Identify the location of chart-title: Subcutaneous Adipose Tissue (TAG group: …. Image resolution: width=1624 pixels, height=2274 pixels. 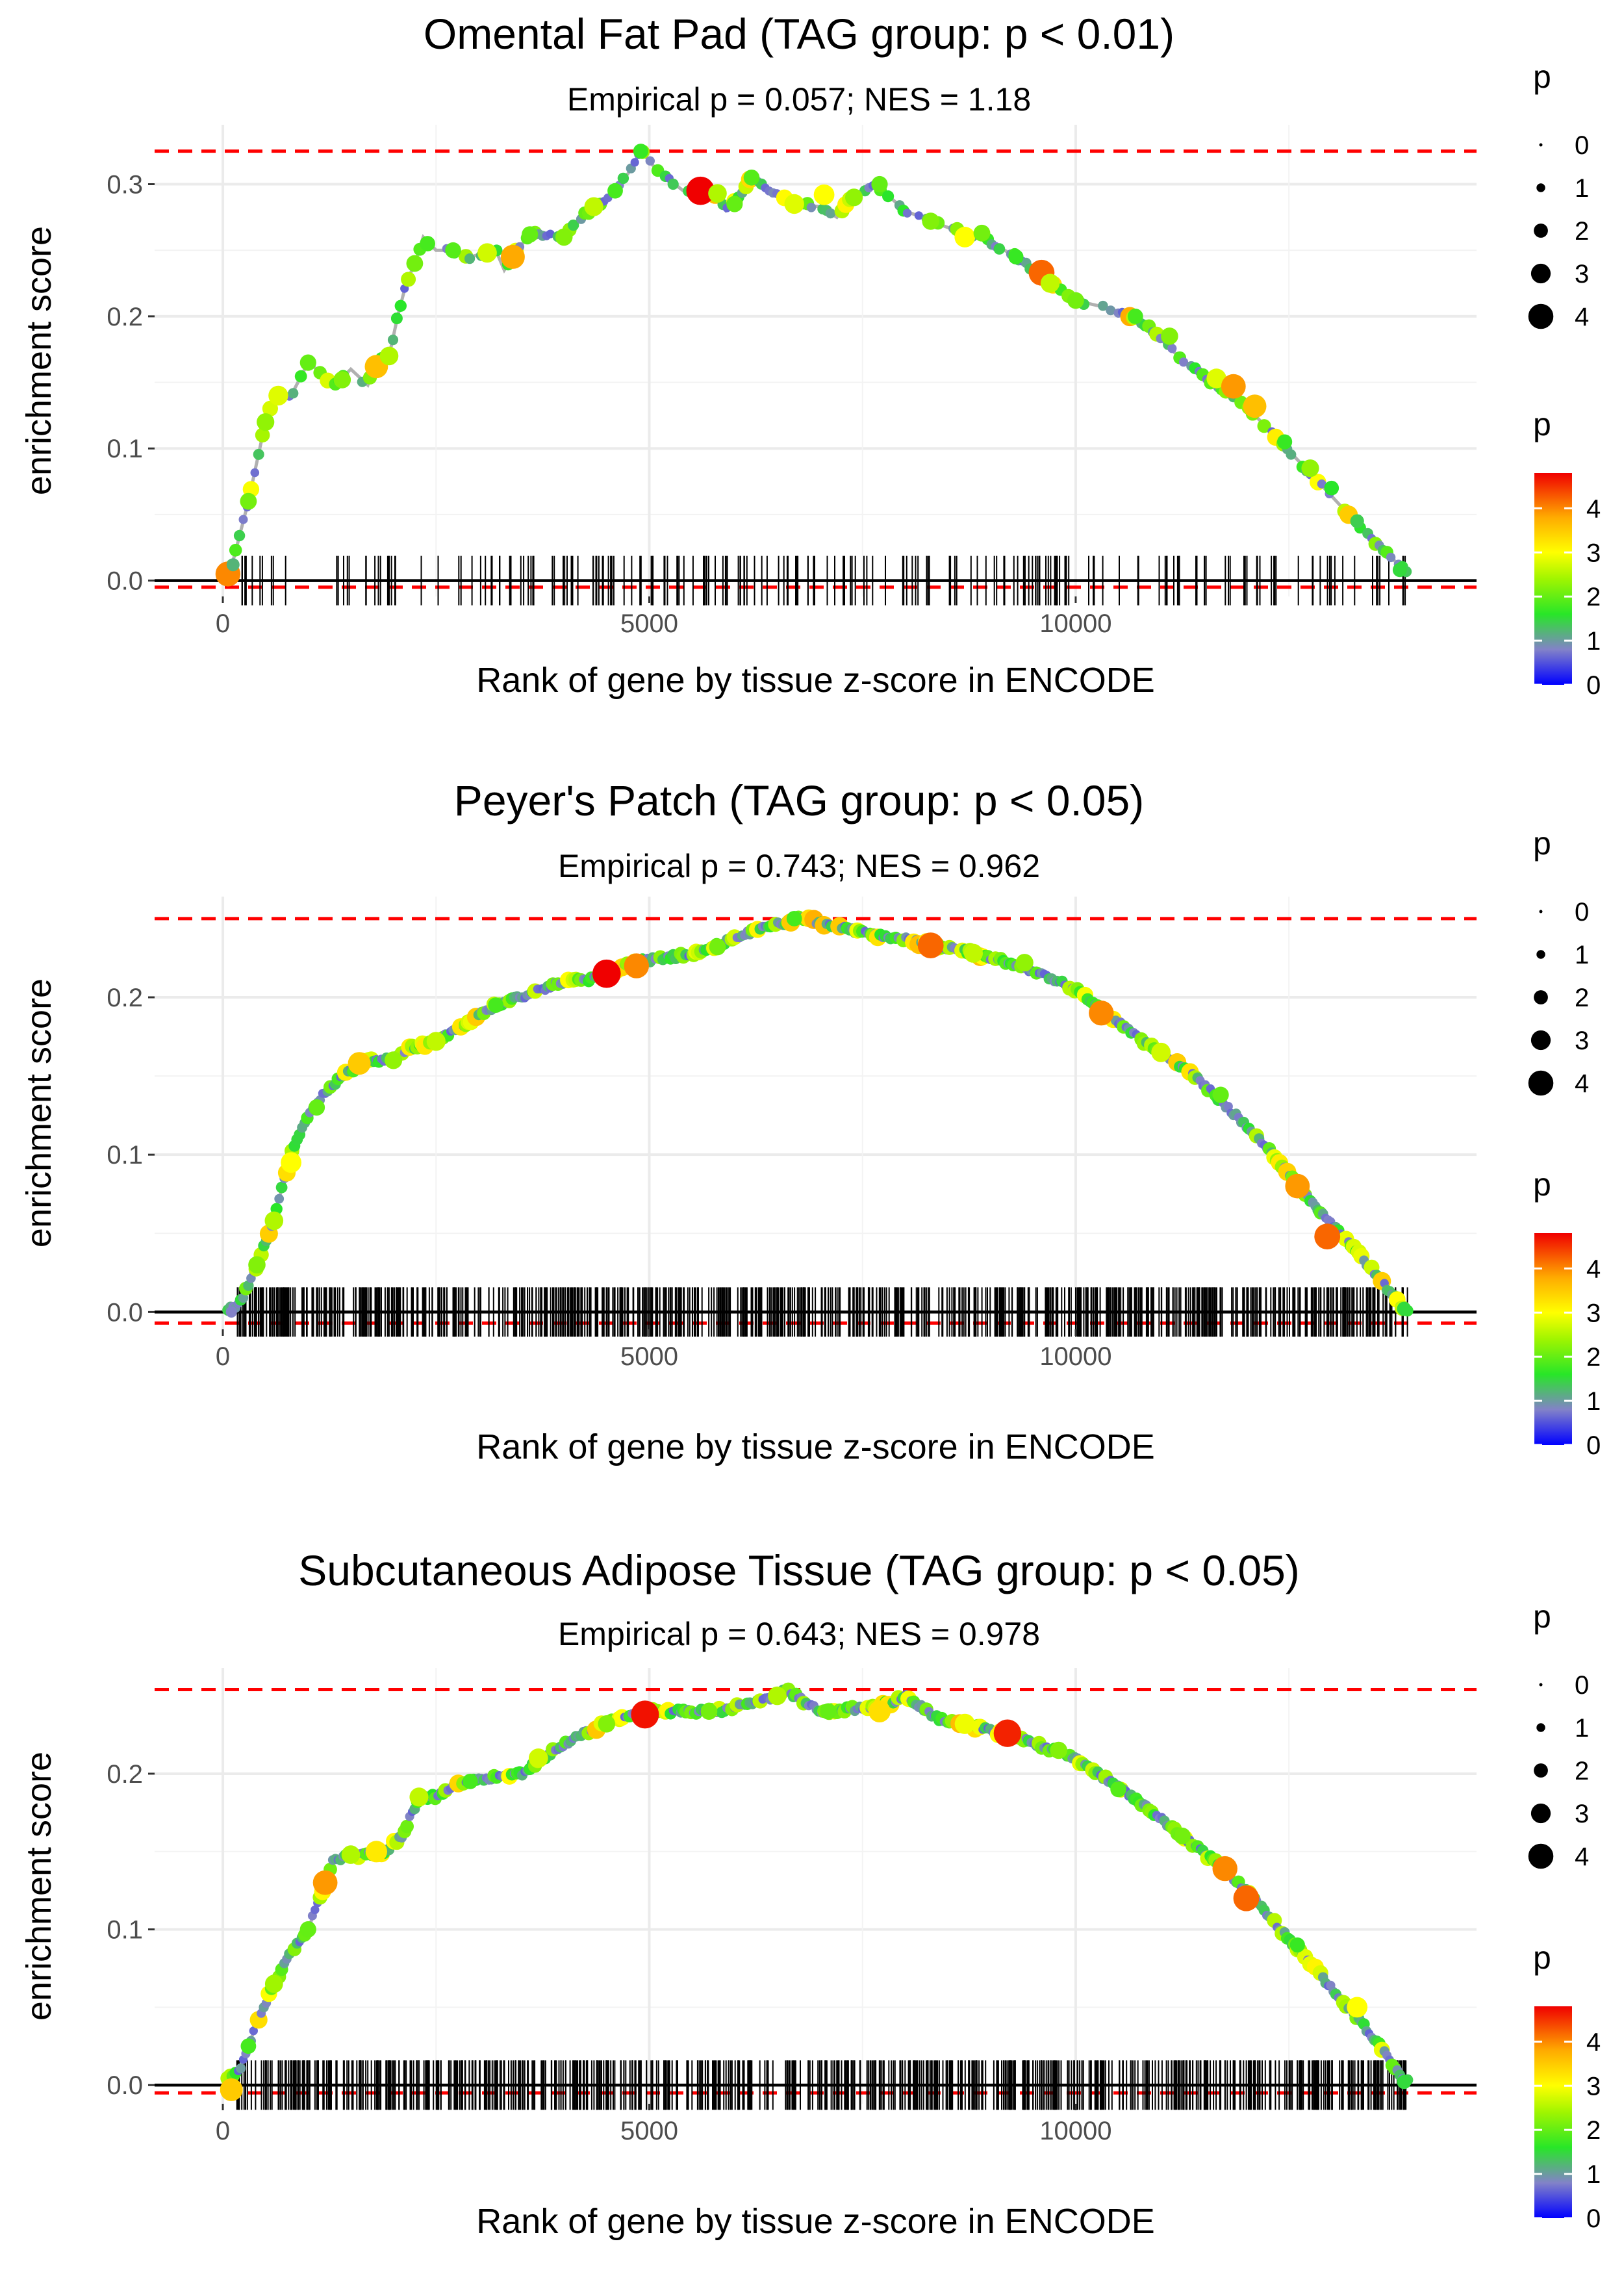
(799, 1570).